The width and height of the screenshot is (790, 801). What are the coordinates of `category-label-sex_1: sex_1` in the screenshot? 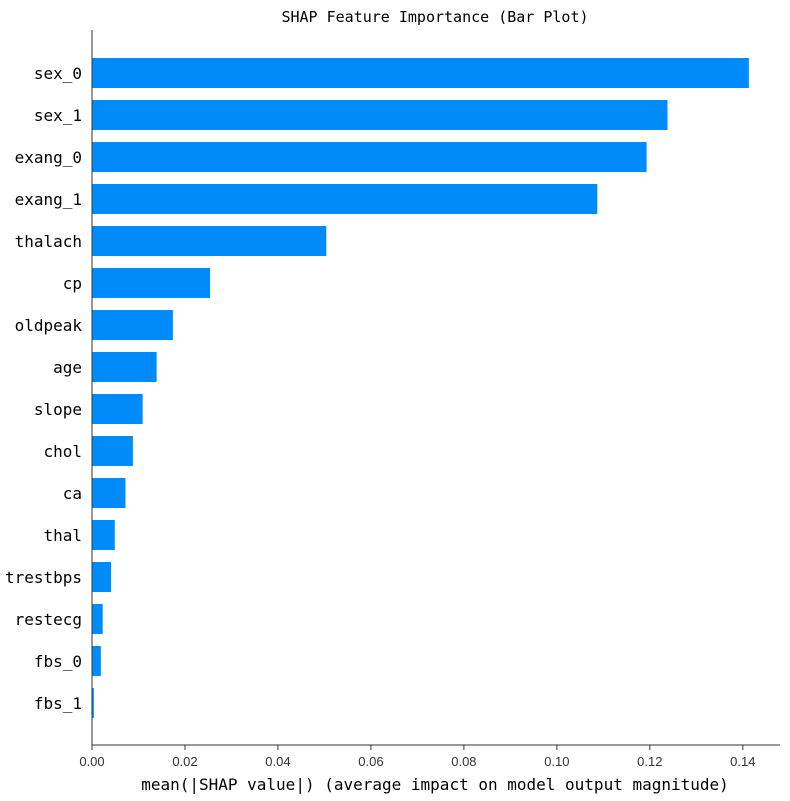 It's located at (58, 115).